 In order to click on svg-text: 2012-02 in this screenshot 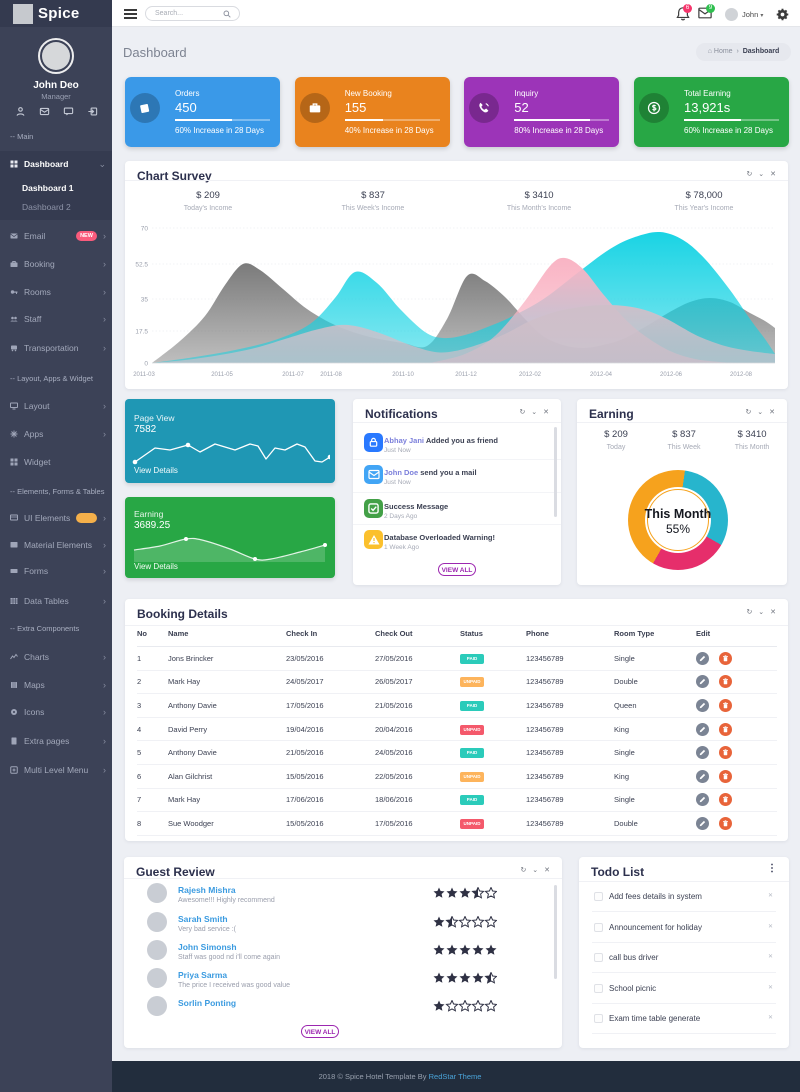, I will do `click(530, 375)`.